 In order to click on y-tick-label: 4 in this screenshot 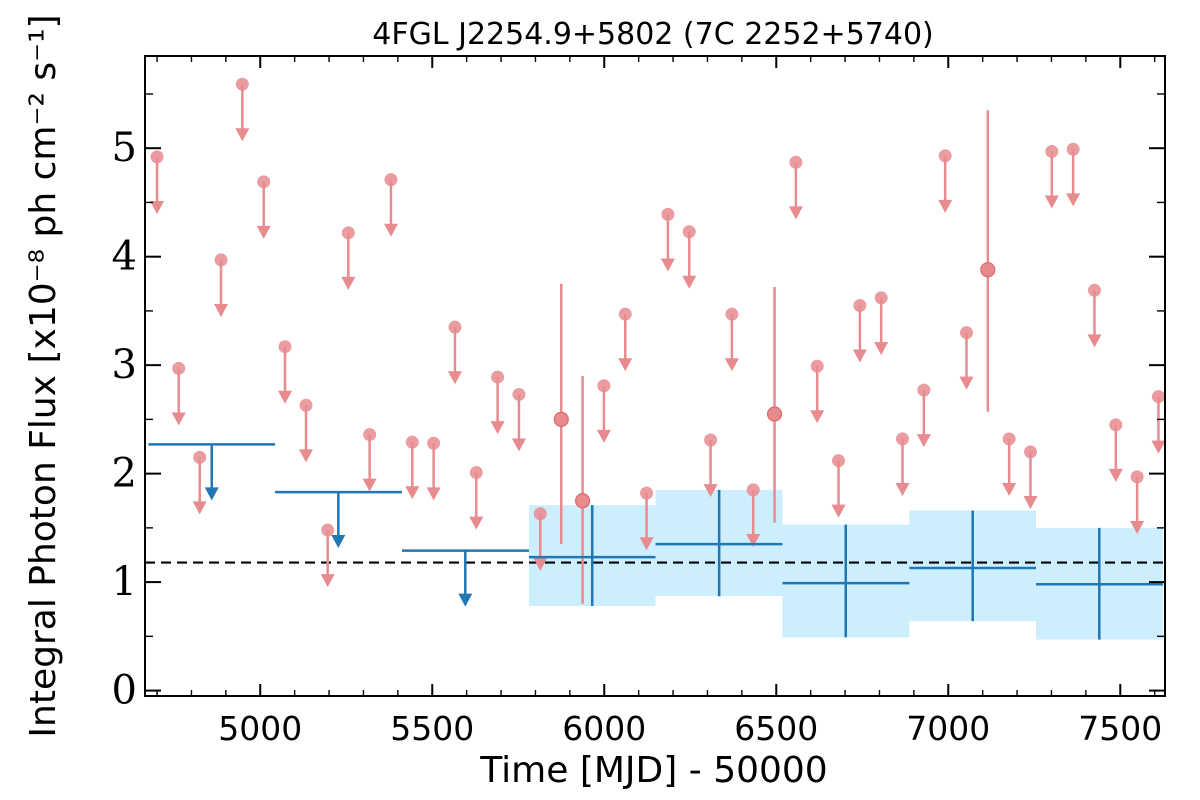, I will do `click(124, 257)`.